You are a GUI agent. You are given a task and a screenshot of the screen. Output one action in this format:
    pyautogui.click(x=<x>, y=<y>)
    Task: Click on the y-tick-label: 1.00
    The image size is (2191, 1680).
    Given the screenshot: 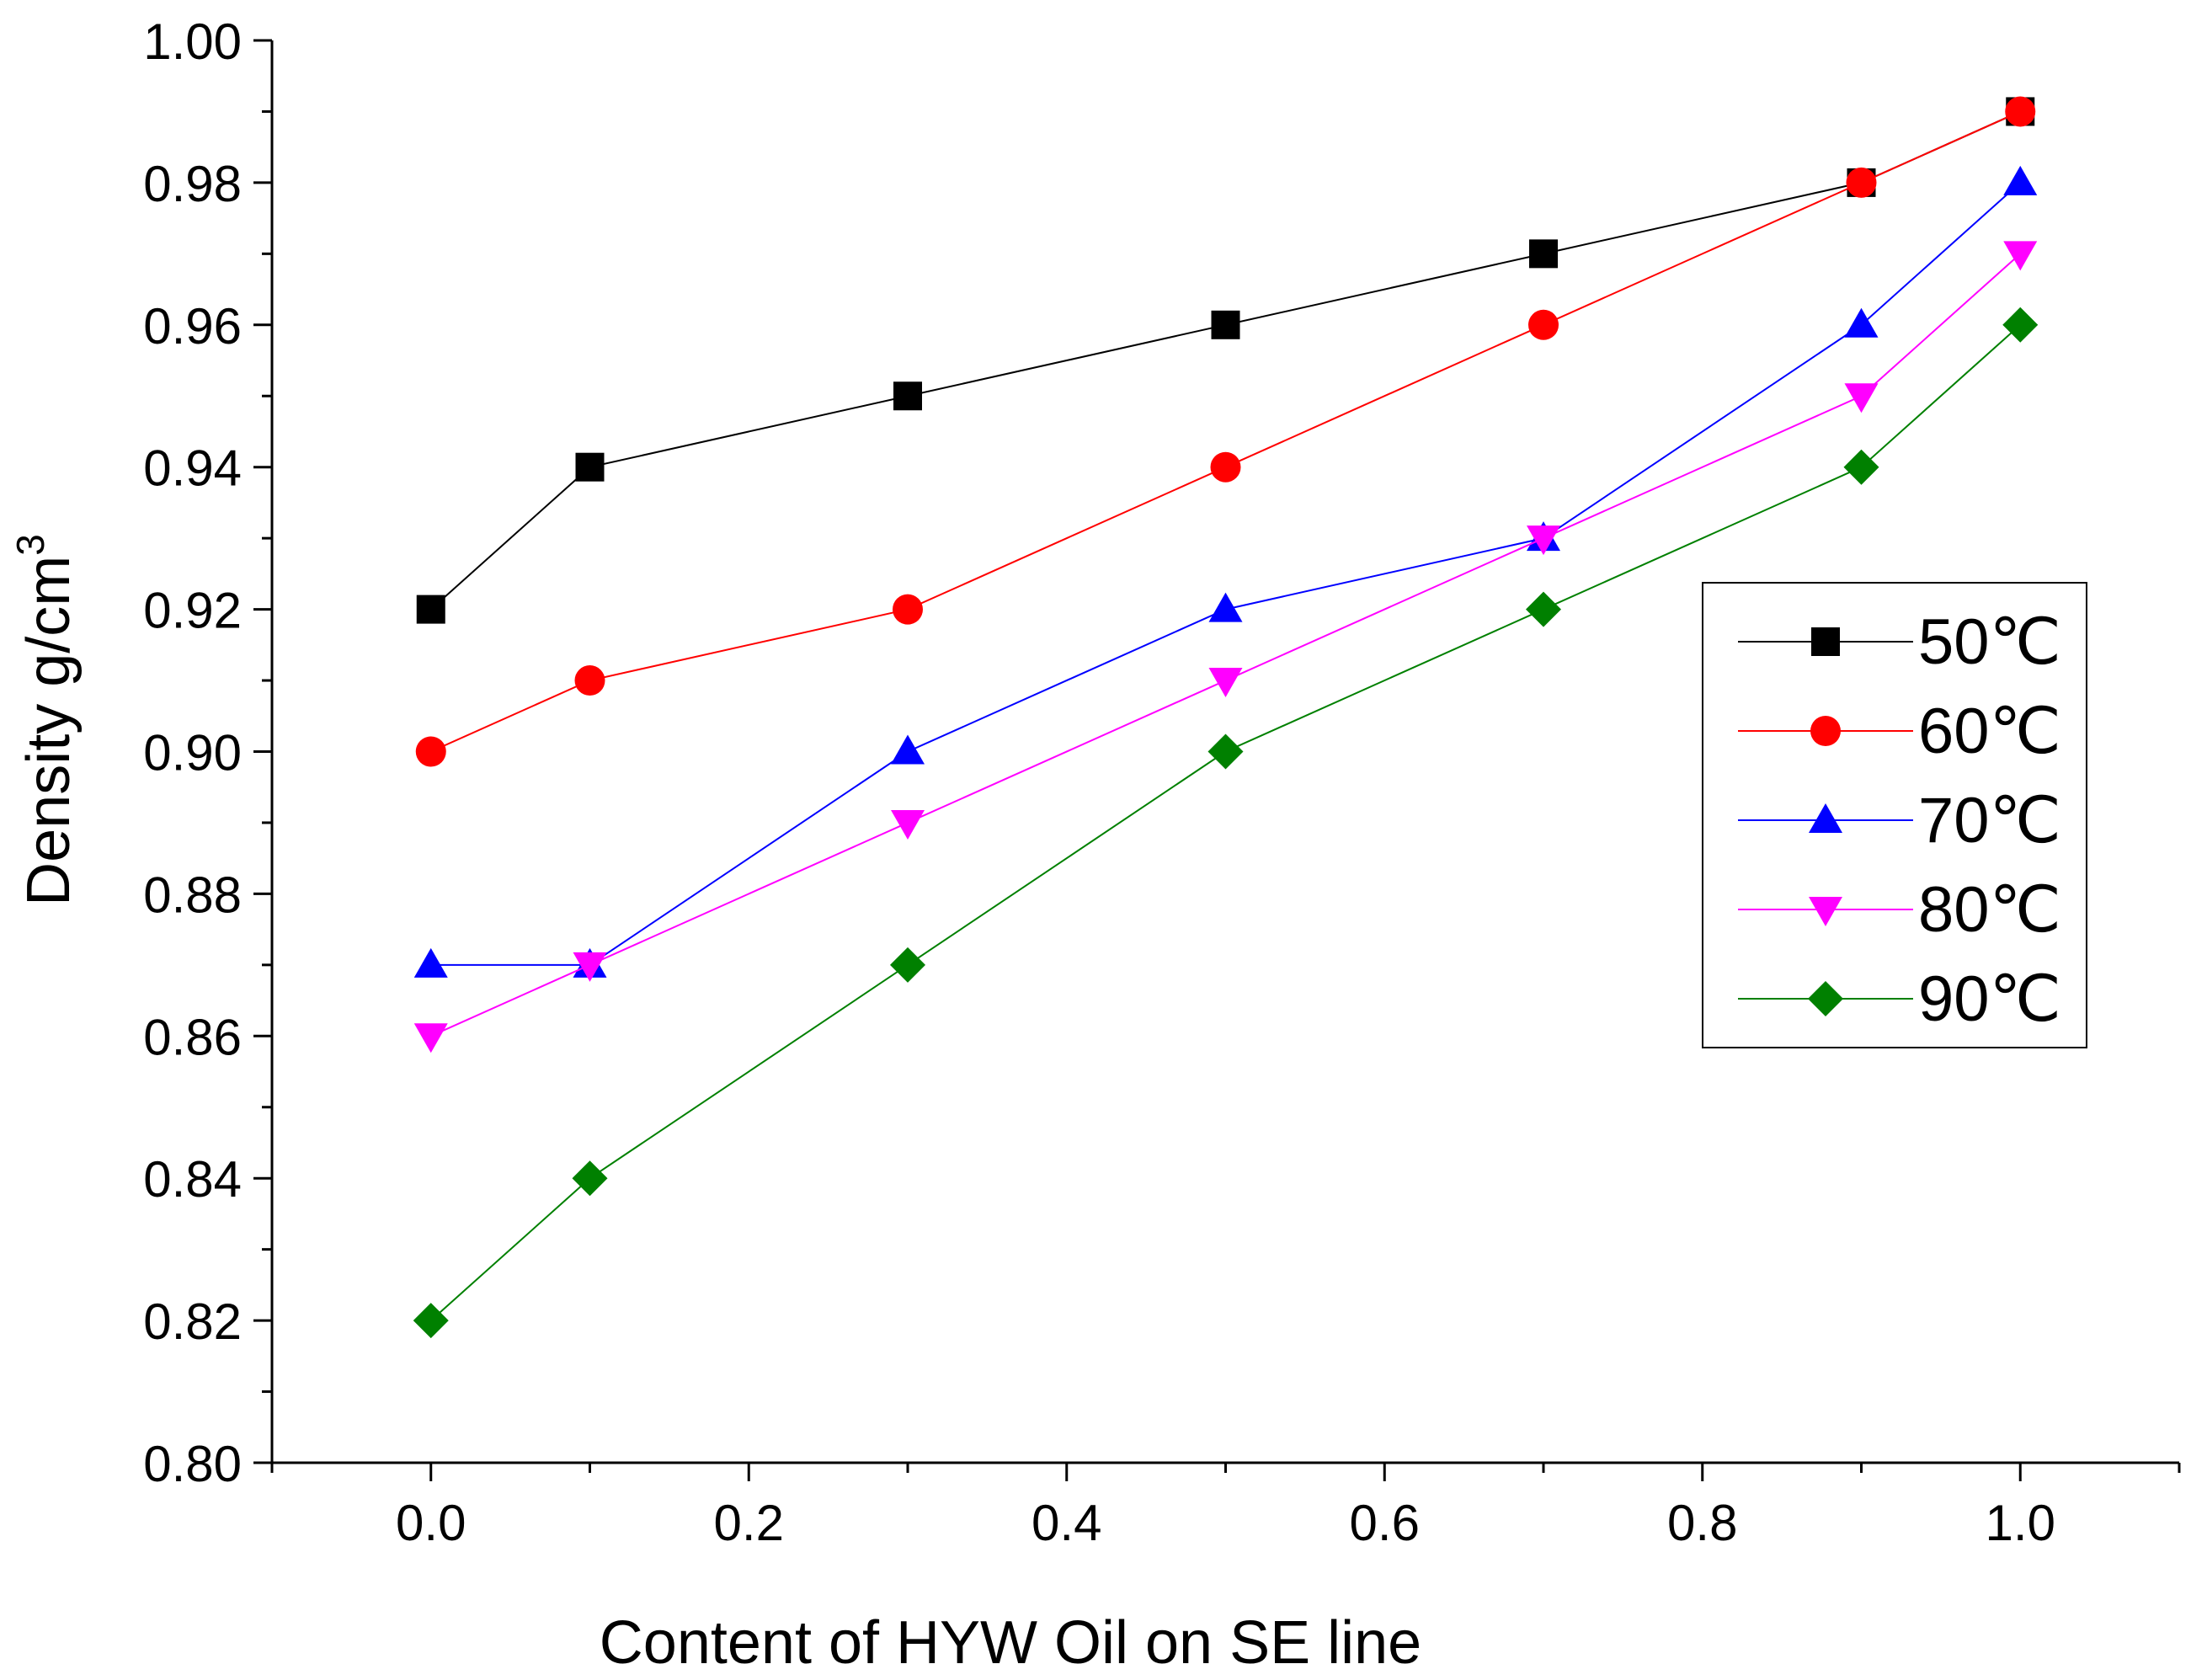 What is the action you would take?
    pyautogui.click(x=192, y=41)
    